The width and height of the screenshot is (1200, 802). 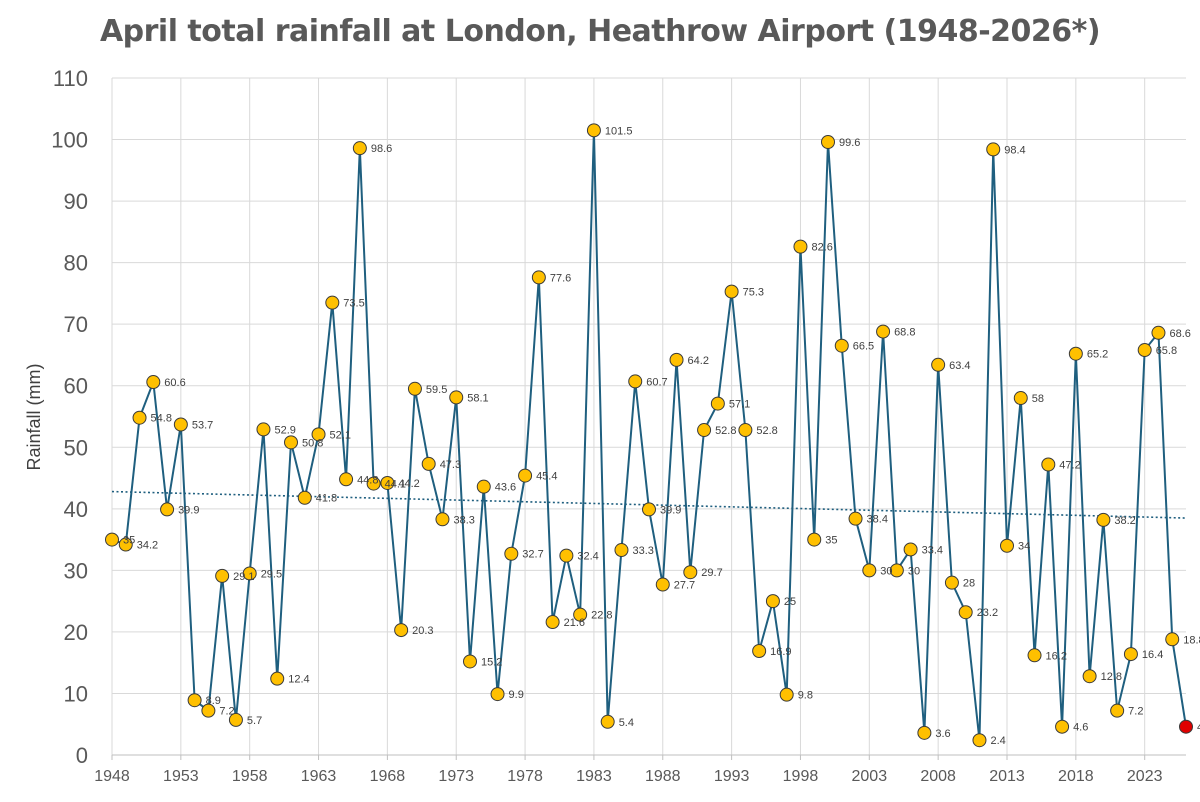 What do you see at coordinates (886, 571) in the screenshot?
I see `data-label: 30` at bounding box center [886, 571].